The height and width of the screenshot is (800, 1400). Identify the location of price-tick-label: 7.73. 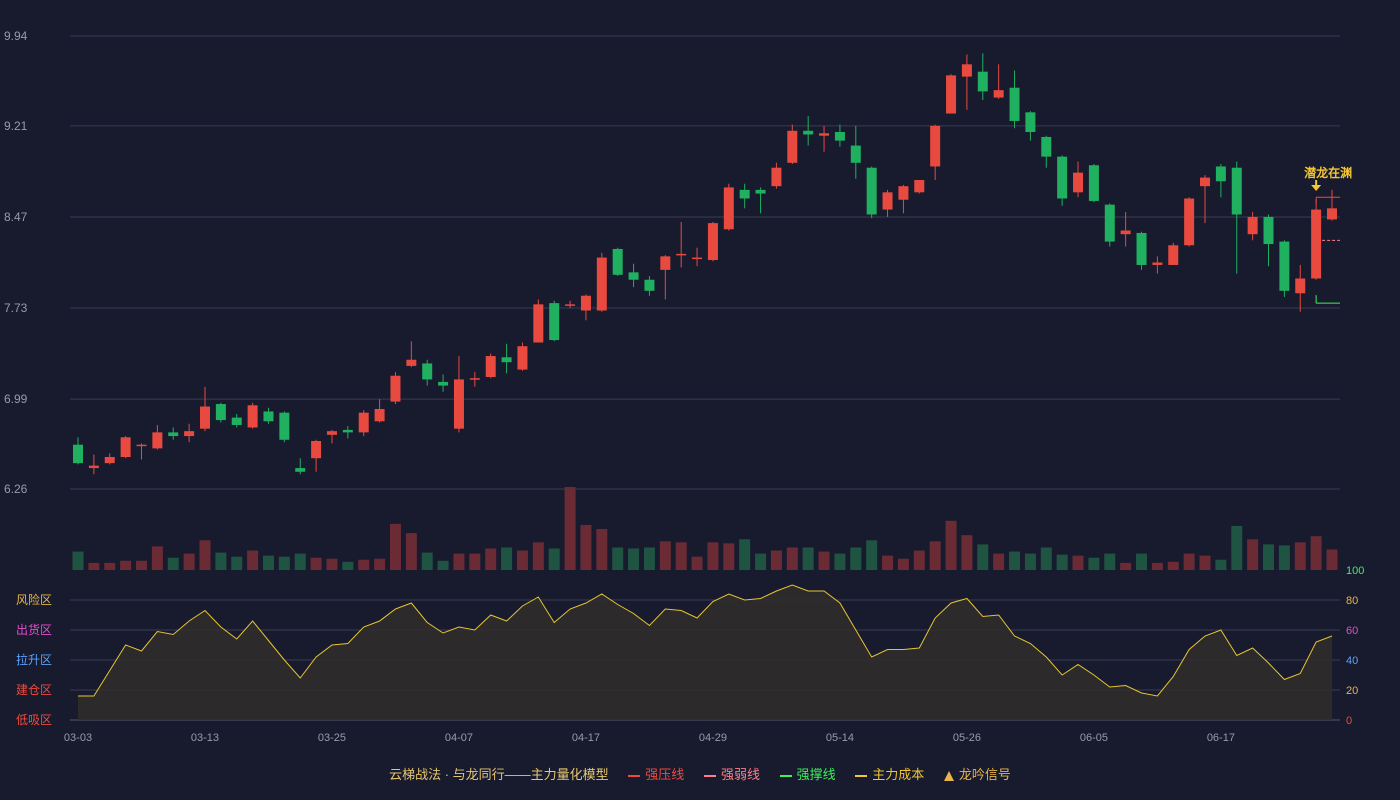
(16, 308).